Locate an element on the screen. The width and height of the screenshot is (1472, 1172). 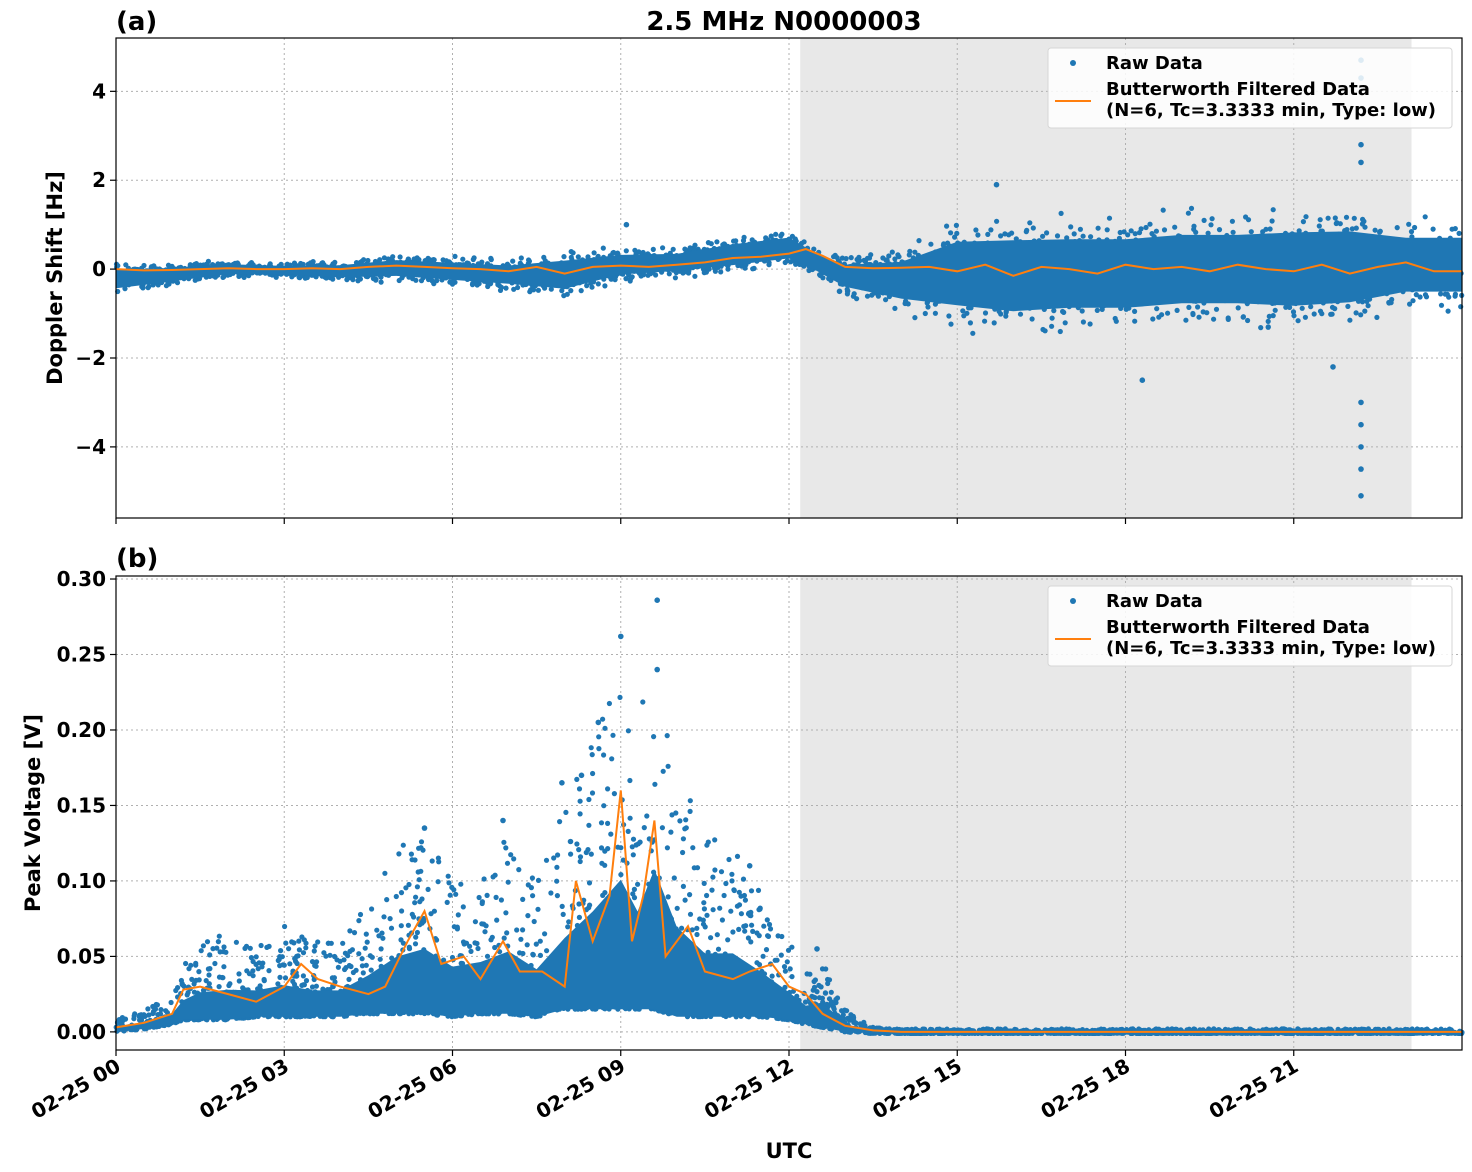
legend-filtered-label: Butterworth Filtered Data is located at coordinates (1238, 89).